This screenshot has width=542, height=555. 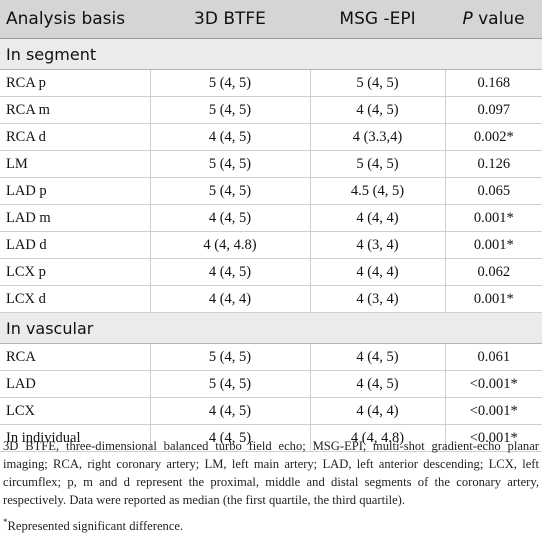 What do you see at coordinates (493, 191) in the screenshot?
I see `cell-p-value: 0.065` at bounding box center [493, 191].